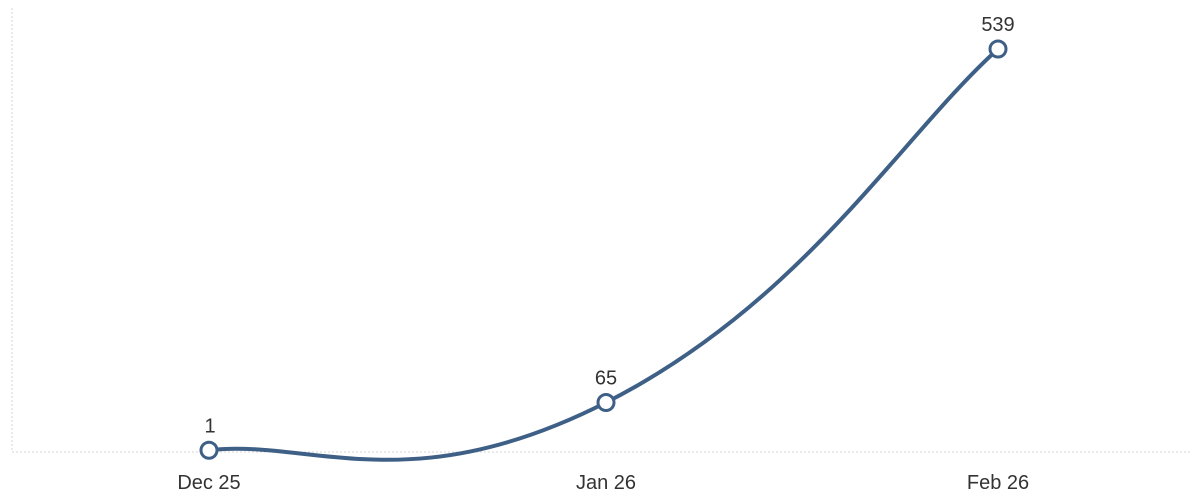 This screenshot has width=1199, height=498. Describe the element at coordinates (606, 483) in the screenshot. I see `x-tick-label: Jan 26` at that location.